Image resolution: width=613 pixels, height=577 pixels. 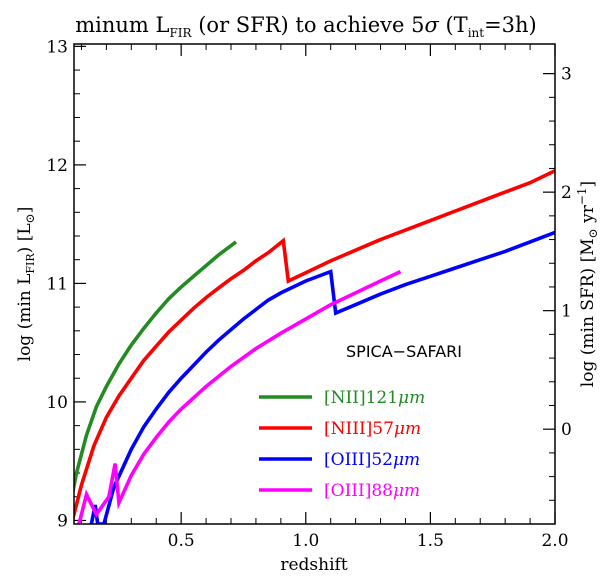 What do you see at coordinates (57, 284) in the screenshot?
I see `y-tick-label-2: 11` at bounding box center [57, 284].